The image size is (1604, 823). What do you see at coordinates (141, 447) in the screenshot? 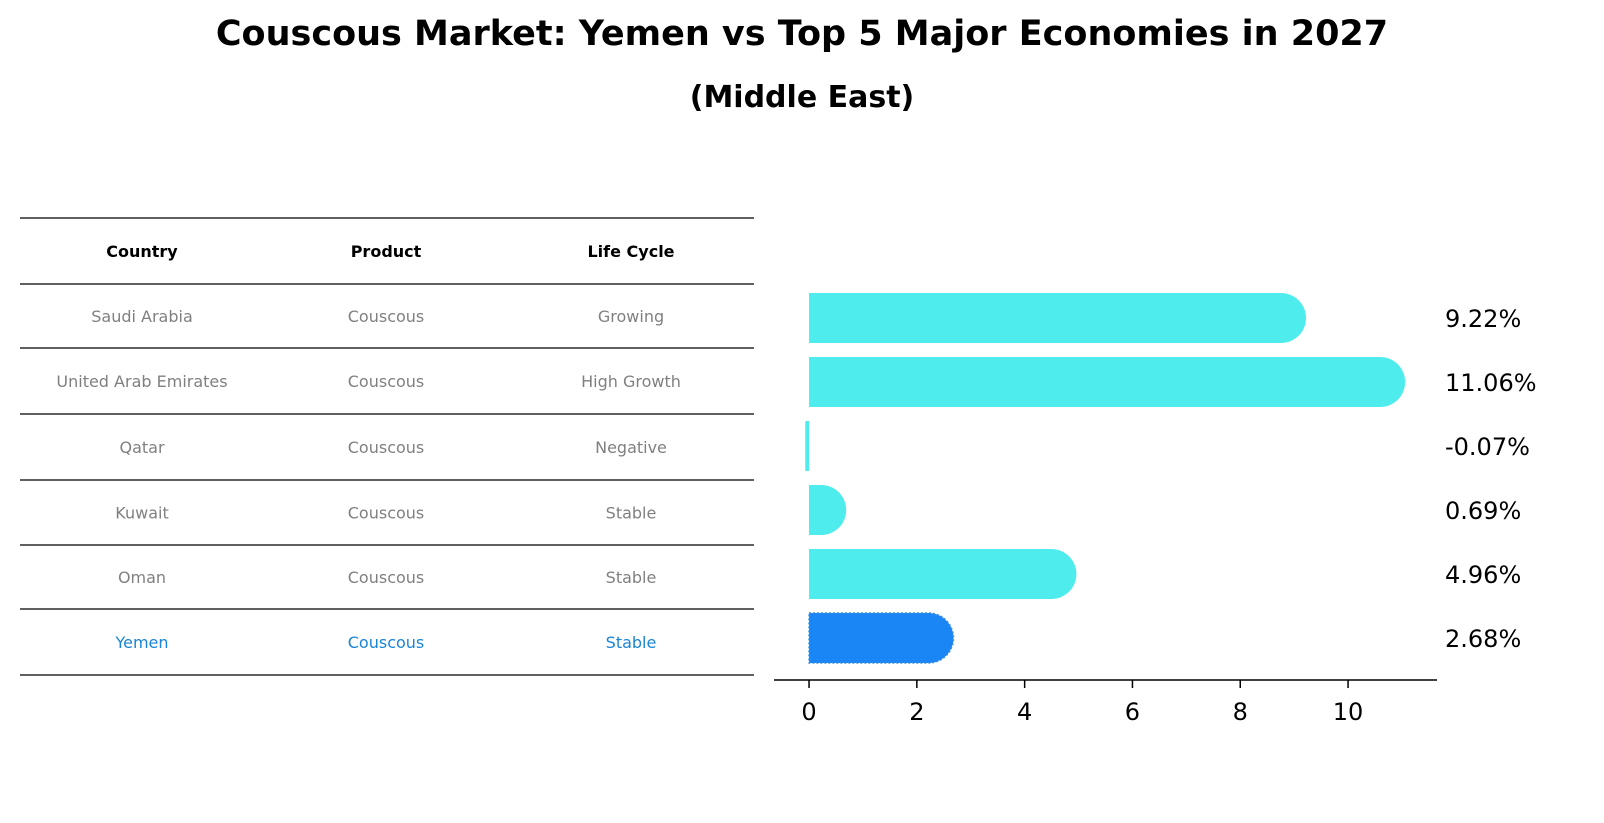
I see `table-cell-country-qatar: Qatar` at bounding box center [141, 447].